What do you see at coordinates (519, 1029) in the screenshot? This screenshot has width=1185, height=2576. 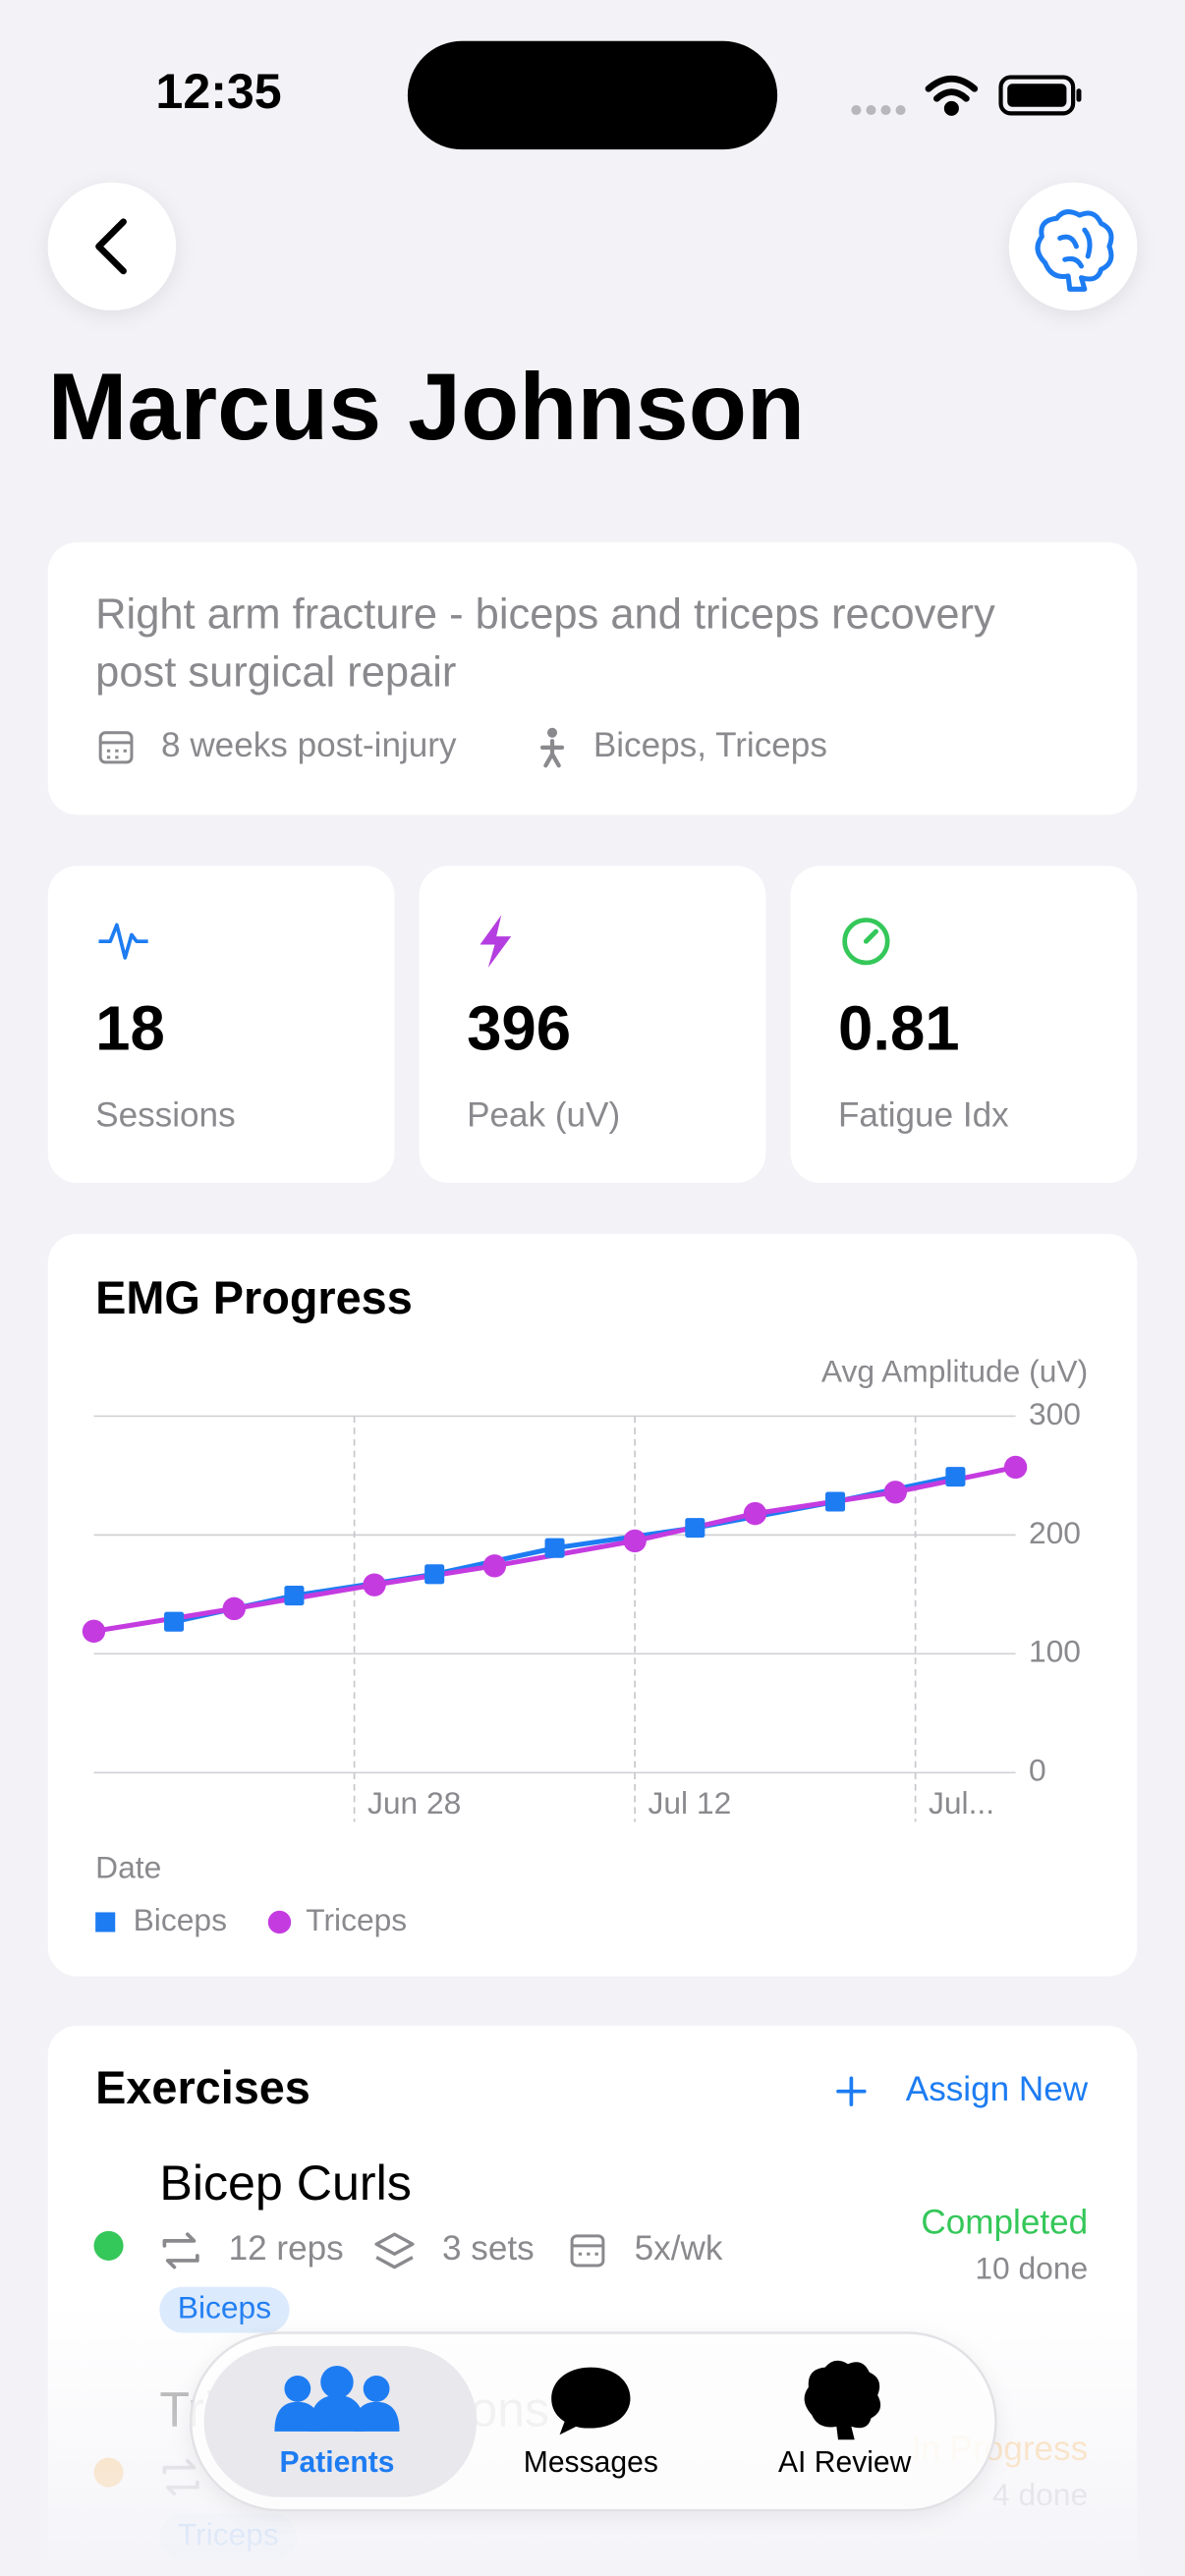 I see `stat-value: 396` at bounding box center [519, 1029].